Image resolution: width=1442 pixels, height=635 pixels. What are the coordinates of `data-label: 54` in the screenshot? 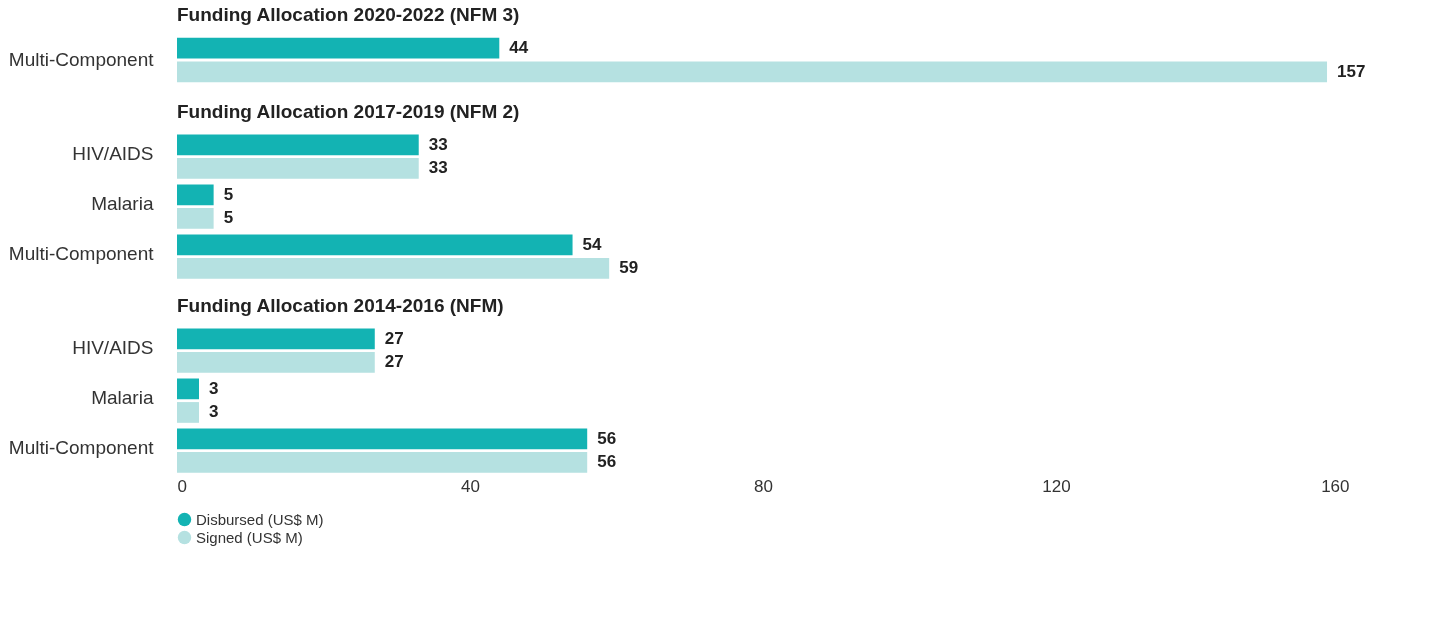 It's located at (592, 244).